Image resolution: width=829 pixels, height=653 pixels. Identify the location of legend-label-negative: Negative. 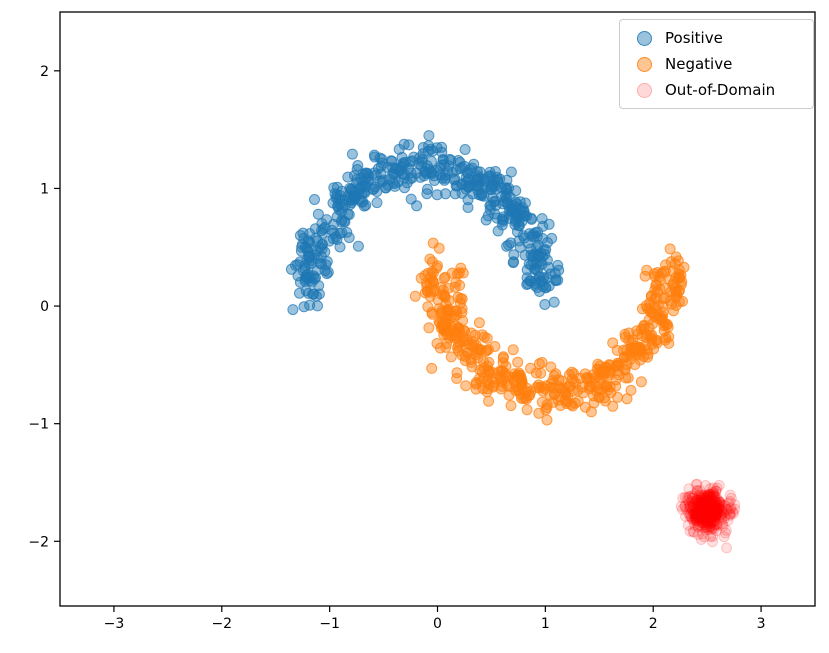
(699, 64).